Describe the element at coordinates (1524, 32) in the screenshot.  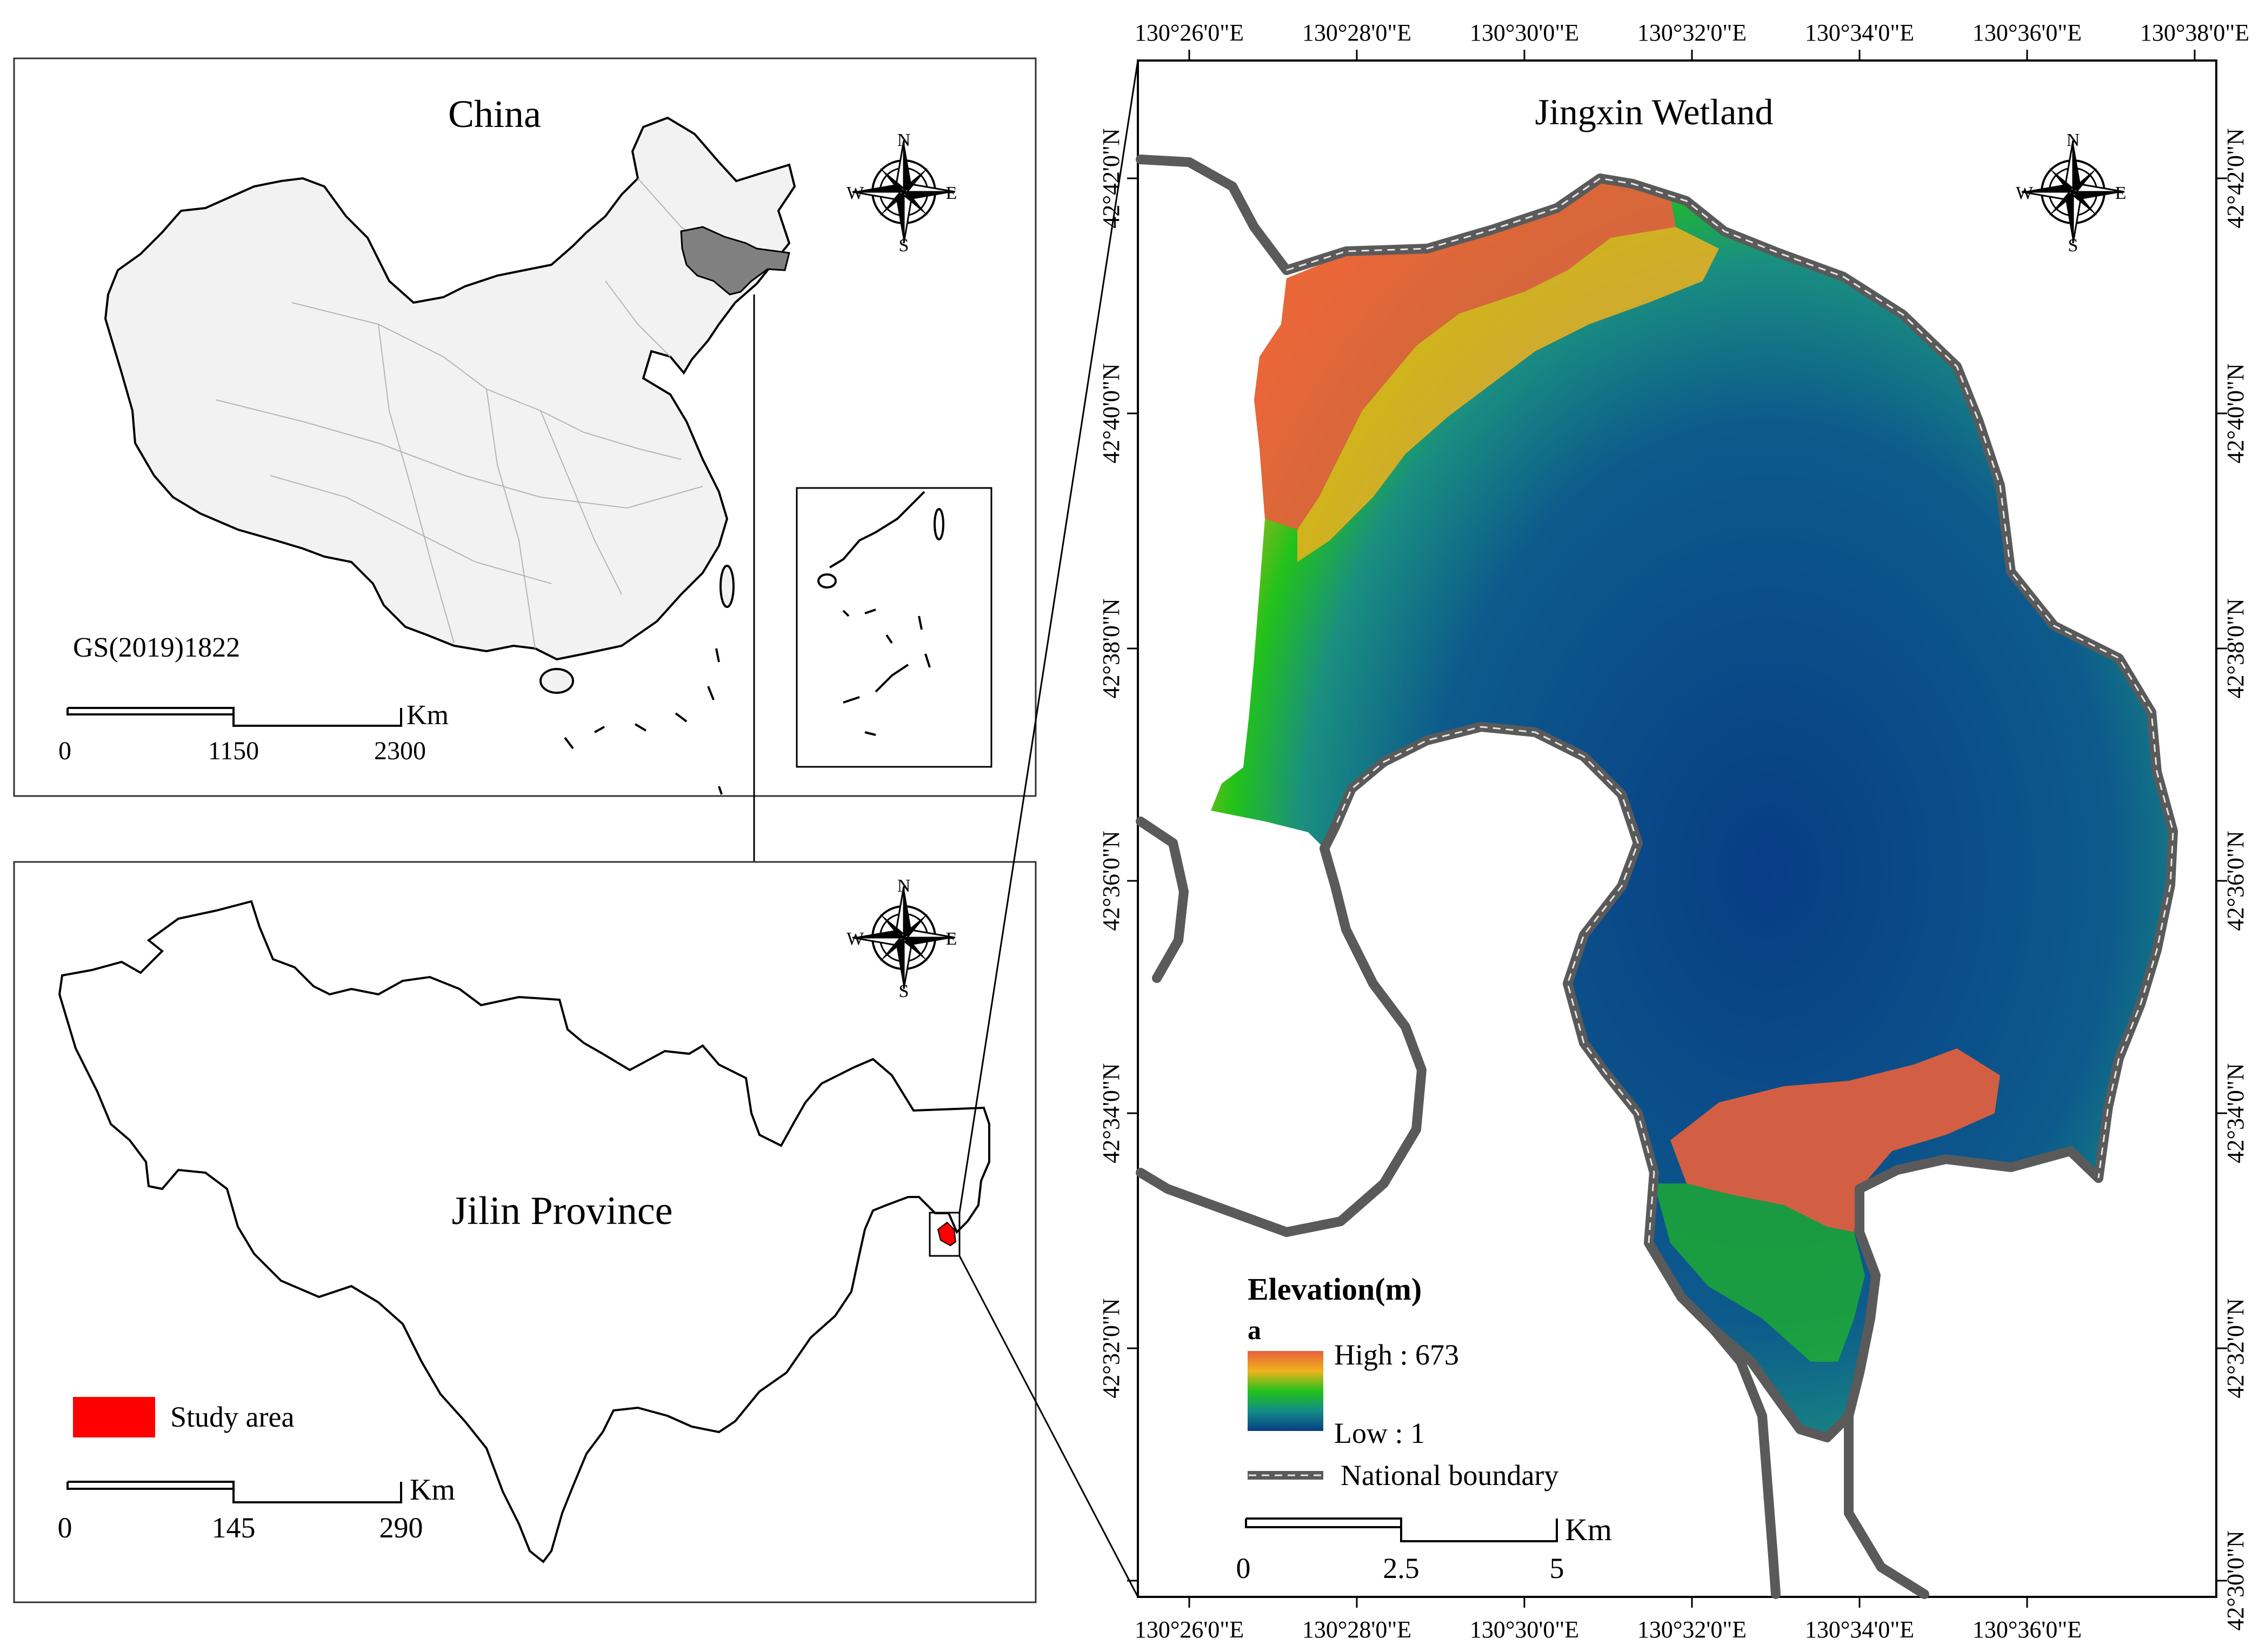
I see `lon-top-3: 130°30'0"E` at that location.